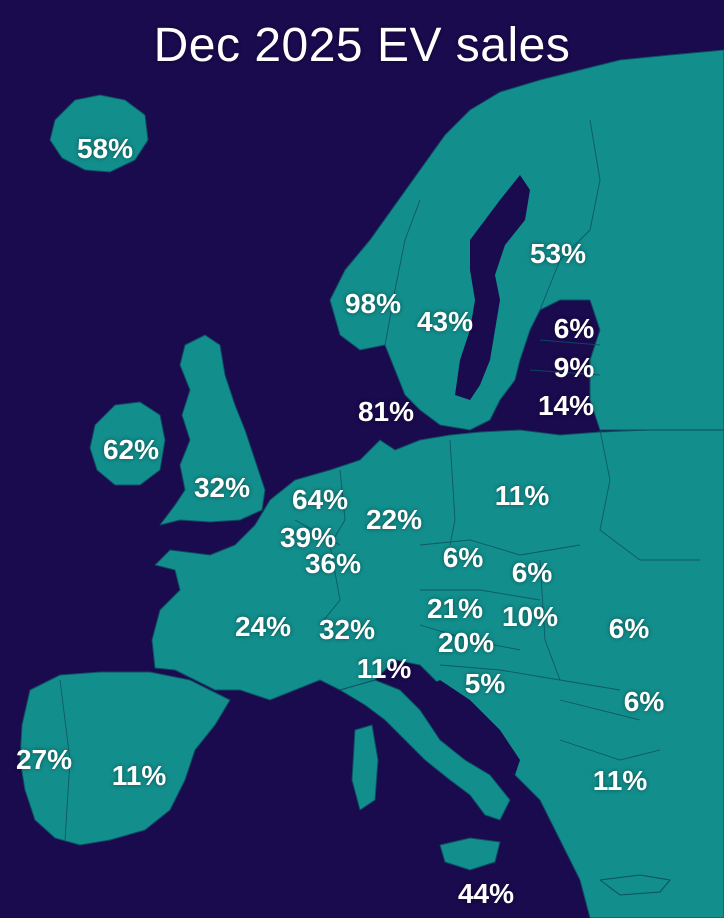 The width and height of the screenshot is (724, 918). I want to click on label-iceland: 58%, so click(105, 148).